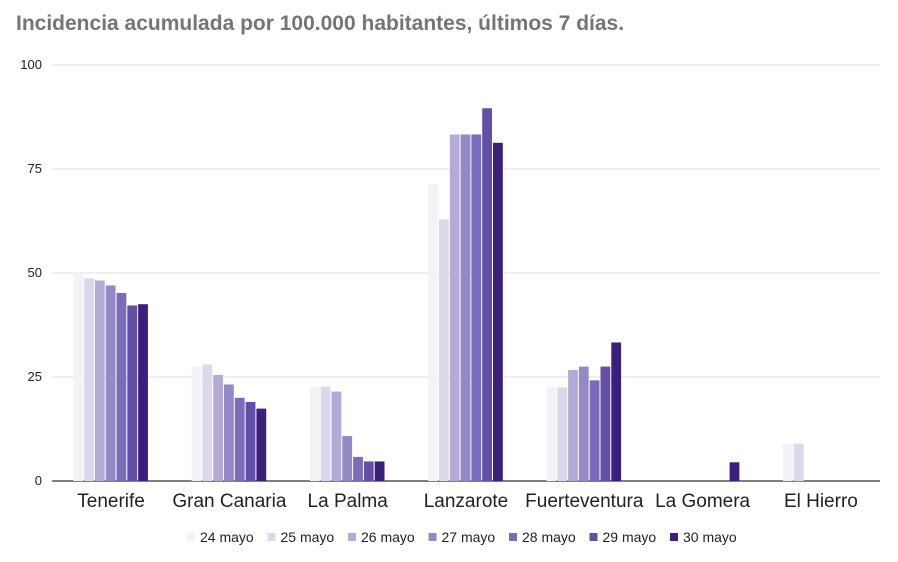 The width and height of the screenshot is (898, 562). What do you see at coordinates (308, 537) in the screenshot?
I see `legend-label: 25 mayo` at bounding box center [308, 537].